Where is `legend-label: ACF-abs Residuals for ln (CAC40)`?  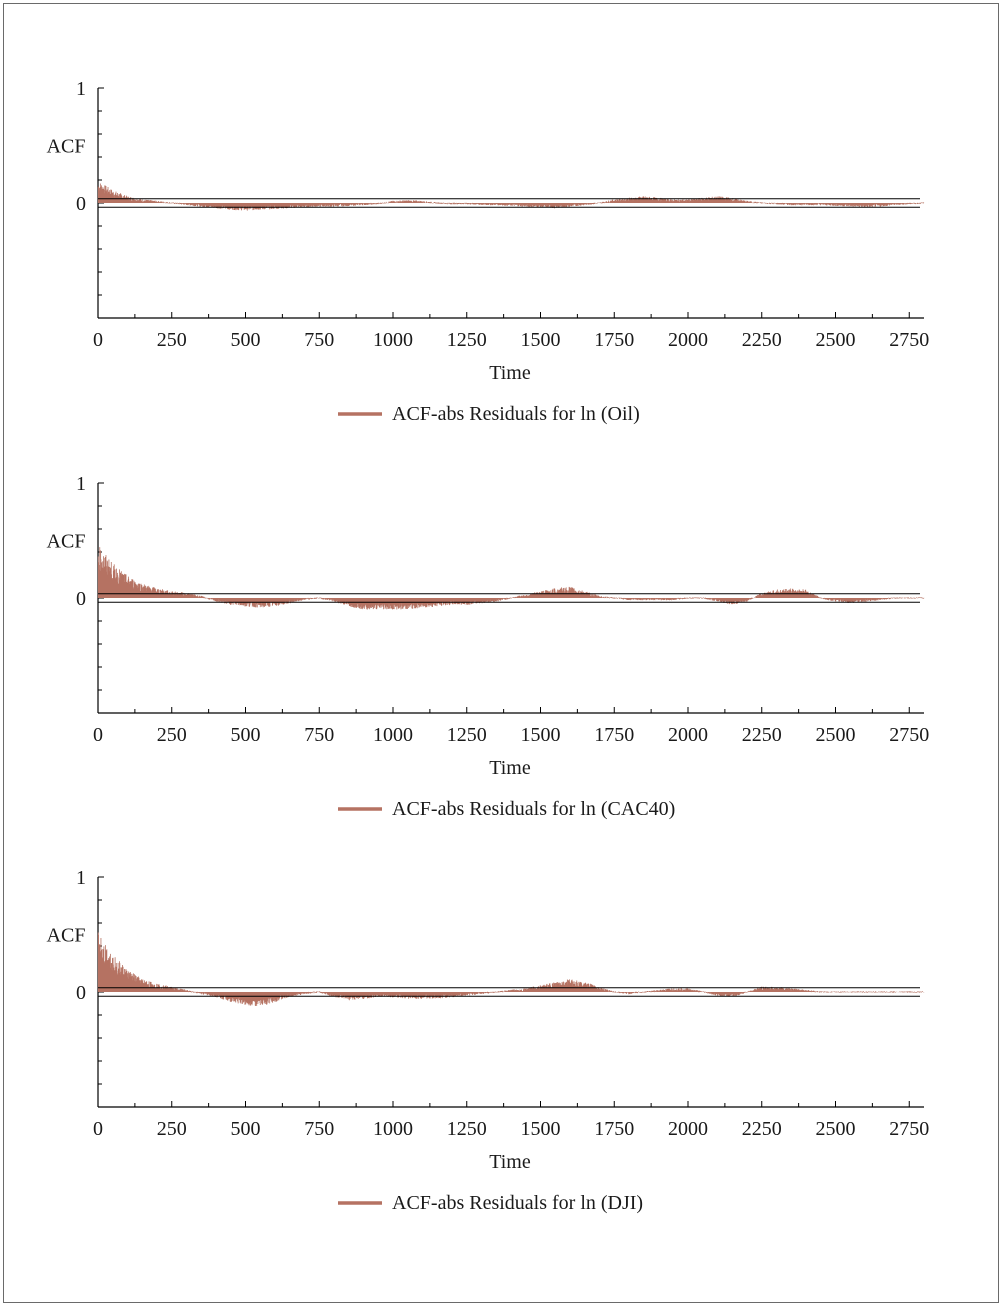
legend-label: ACF-abs Residuals for ln (CAC40) is located at coordinates (533, 809).